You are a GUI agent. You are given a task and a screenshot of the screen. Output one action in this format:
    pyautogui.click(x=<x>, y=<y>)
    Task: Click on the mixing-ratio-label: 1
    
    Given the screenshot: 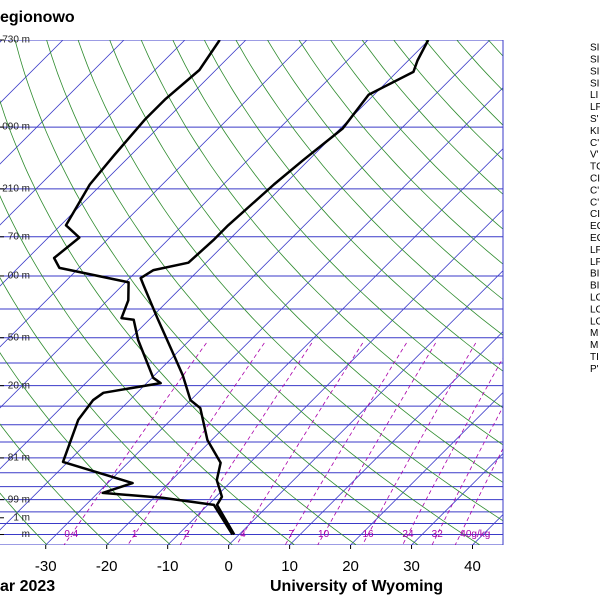 What is the action you would take?
    pyautogui.click(x=135, y=534)
    